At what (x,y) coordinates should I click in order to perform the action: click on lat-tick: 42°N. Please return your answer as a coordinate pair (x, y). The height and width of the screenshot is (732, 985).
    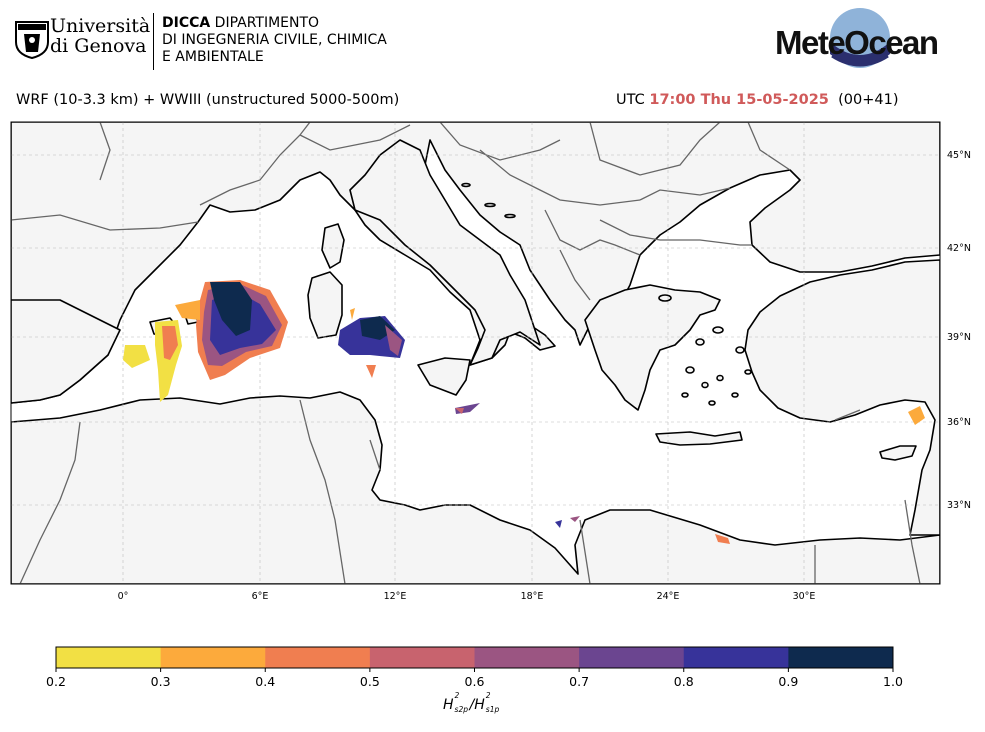
    Looking at the image, I should click on (959, 248).